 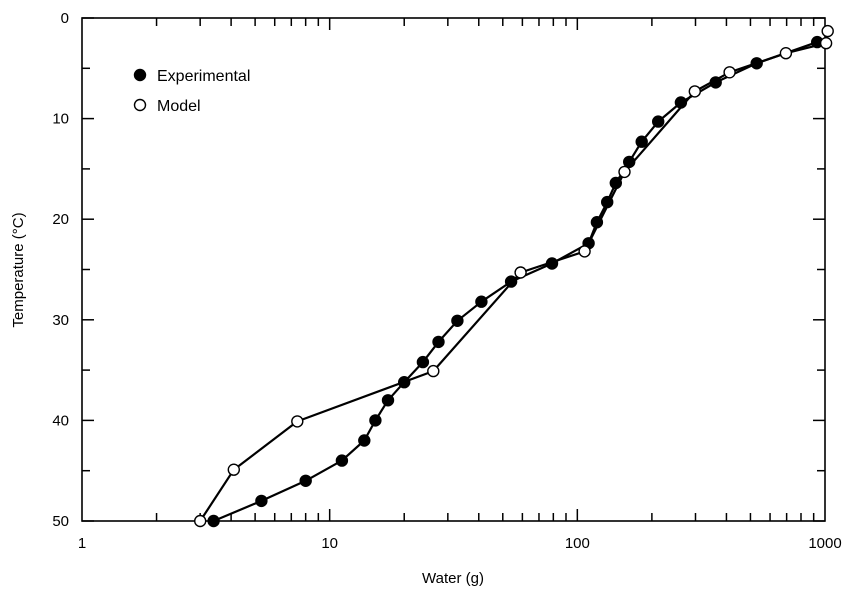 What do you see at coordinates (60, 119) in the screenshot?
I see `y-tick-label: 10` at bounding box center [60, 119].